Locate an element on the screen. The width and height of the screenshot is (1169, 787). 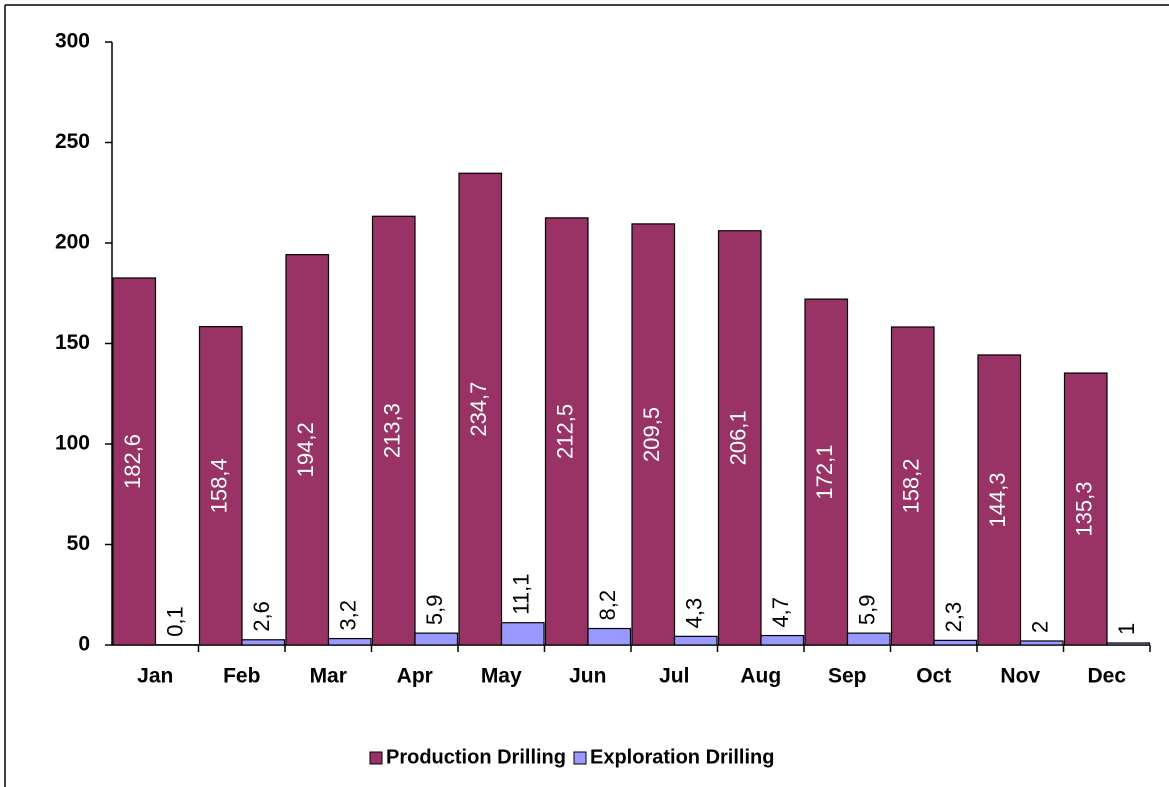
data-label: 194,2 is located at coordinates (305, 449).